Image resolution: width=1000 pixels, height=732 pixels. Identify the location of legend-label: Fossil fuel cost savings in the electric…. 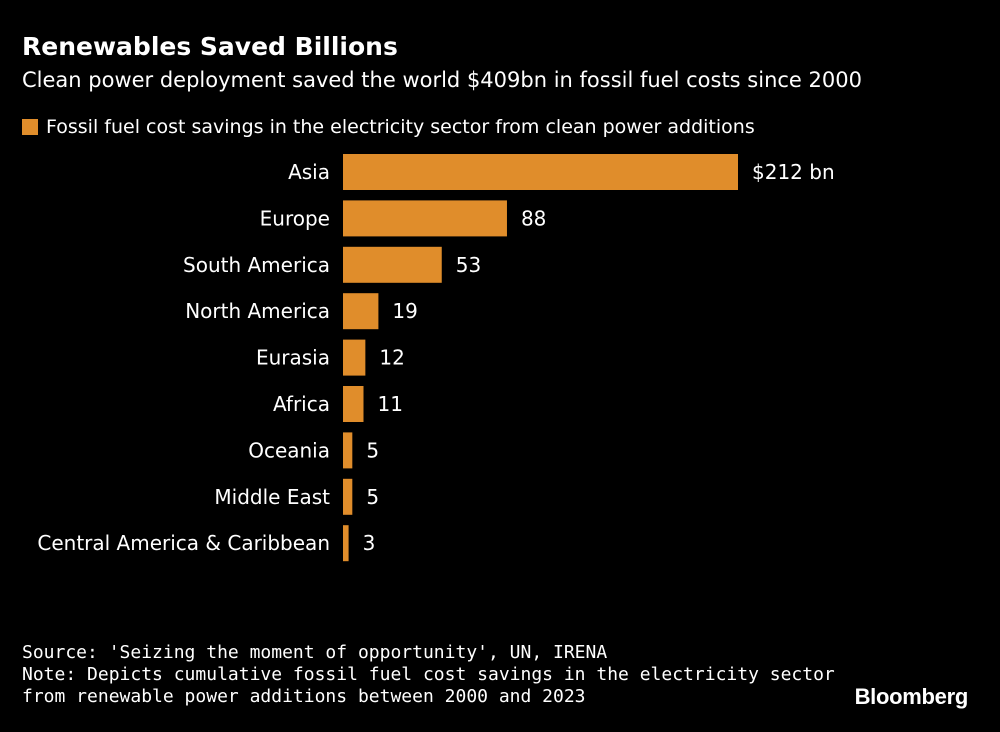
(400, 127).